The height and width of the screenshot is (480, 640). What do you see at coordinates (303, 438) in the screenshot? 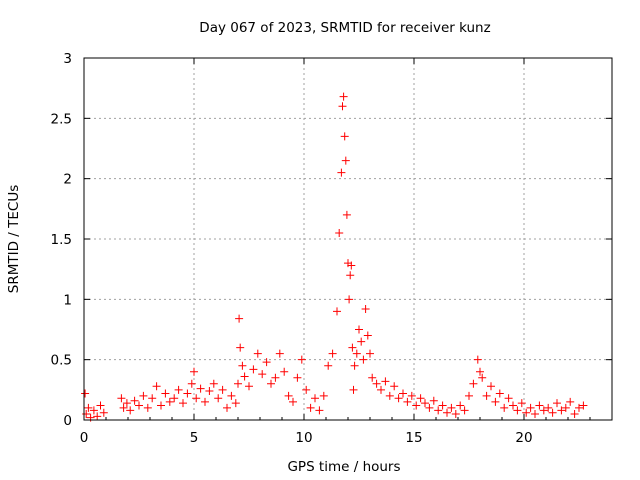
I see `x-tick-label: 10` at bounding box center [303, 438].